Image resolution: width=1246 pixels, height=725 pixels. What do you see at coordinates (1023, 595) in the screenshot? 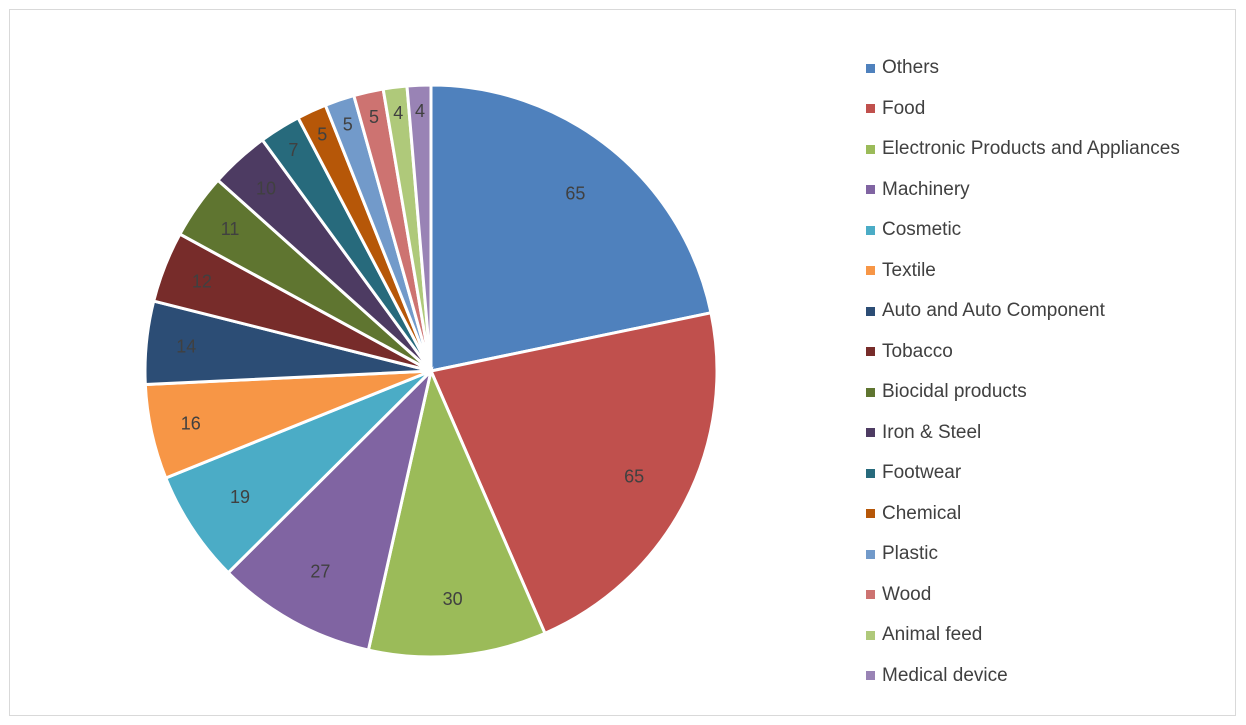
I see `legend-item: Wood` at bounding box center [1023, 595].